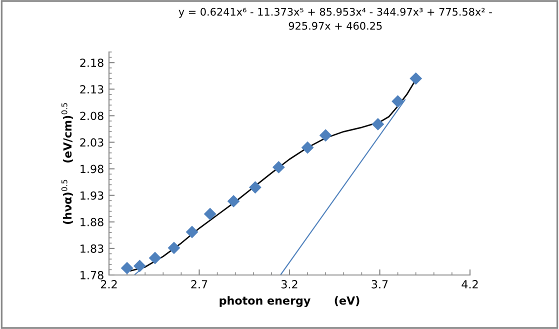 The width and height of the screenshot is (559, 329). I want to click on x-tick-label: 4.2, so click(470, 284).